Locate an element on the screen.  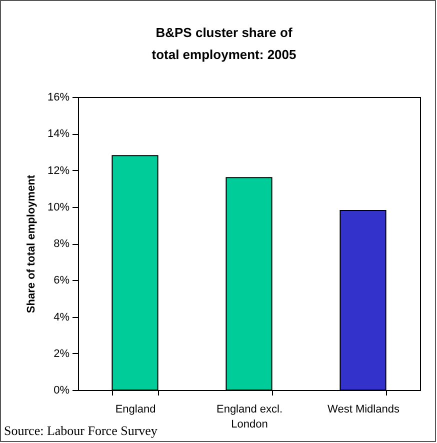
y-tick-label: 8% is located at coordinates (62, 244).